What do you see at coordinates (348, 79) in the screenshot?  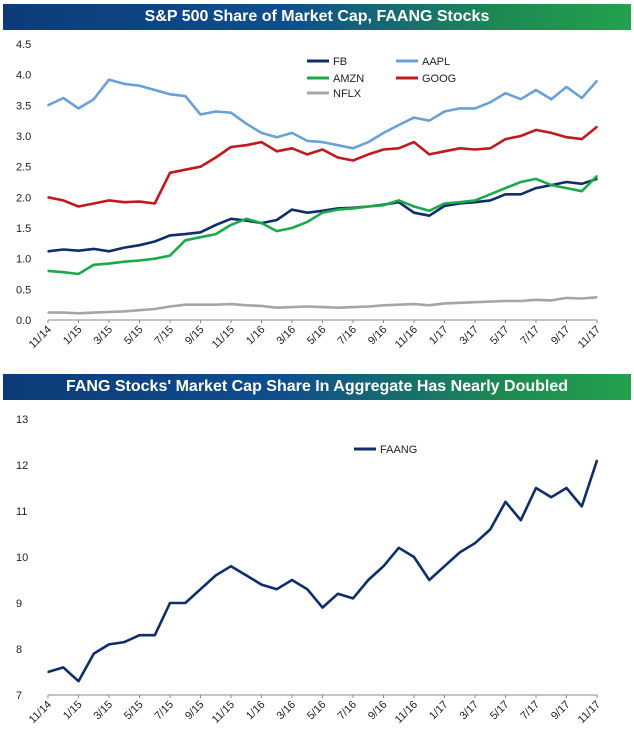 I see `legend-label-amzn: AMZN` at bounding box center [348, 79].